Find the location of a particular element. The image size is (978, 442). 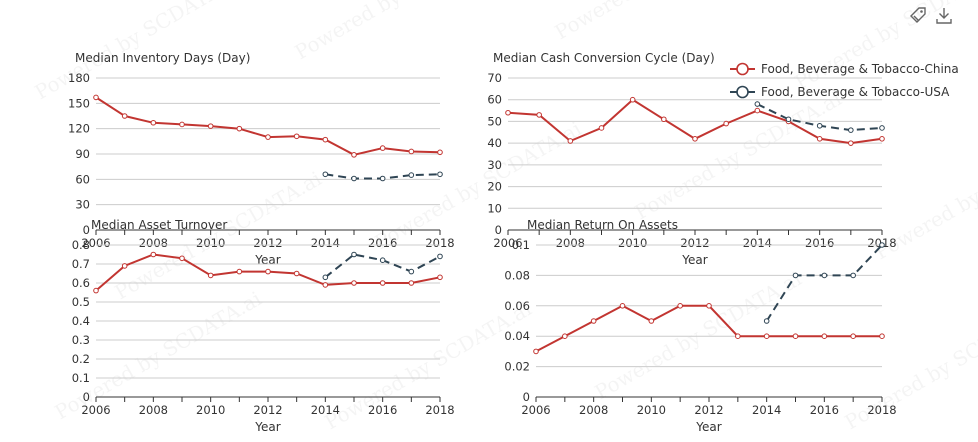

y-tick-label: 0.6 is located at coordinates (81, 283).